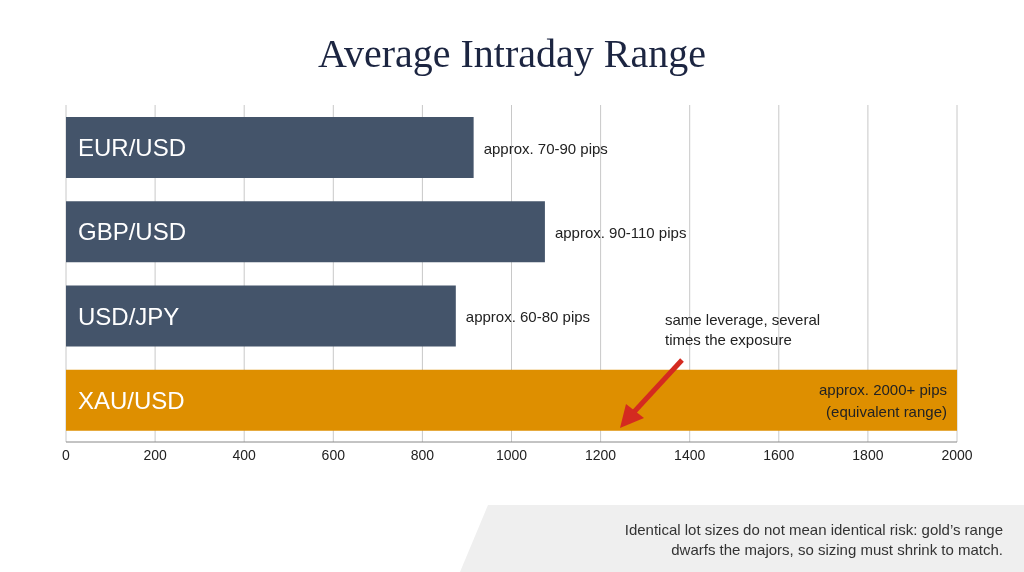 Image resolution: width=1024 pixels, height=572 pixels. What do you see at coordinates (422, 454) in the screenshot?
I see `x-tick-label: 800` at bounding box center [422, 454].